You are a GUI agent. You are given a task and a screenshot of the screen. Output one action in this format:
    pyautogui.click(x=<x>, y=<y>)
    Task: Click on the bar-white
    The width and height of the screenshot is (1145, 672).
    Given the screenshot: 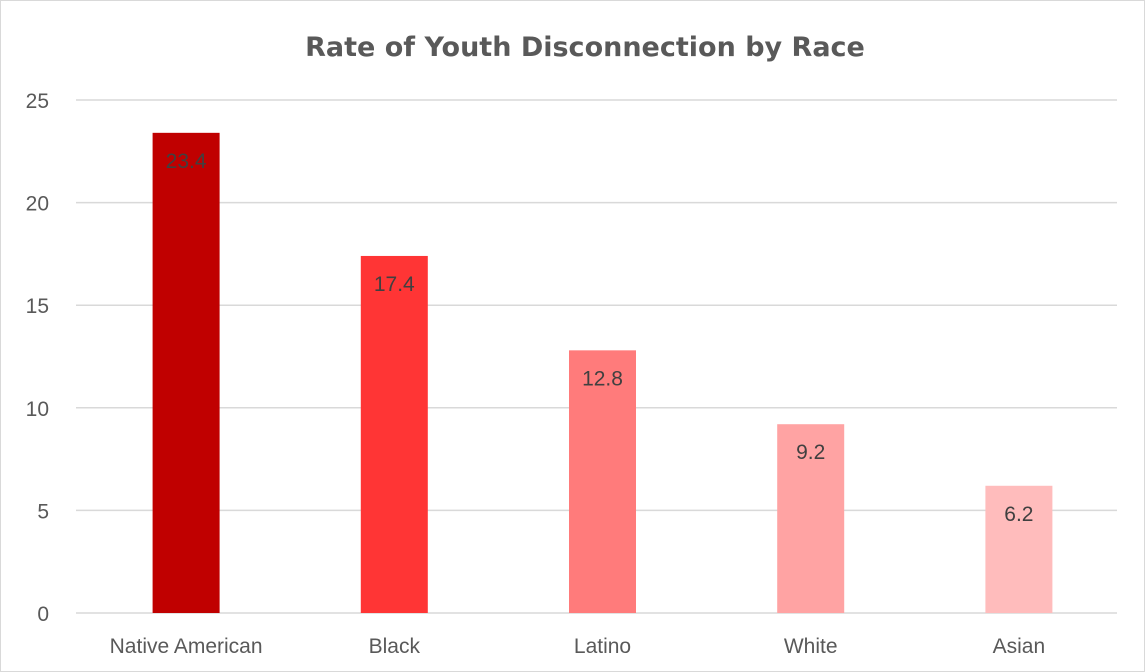 What is the action you would take?
    pyautogui.click(x=811, y=518)
    